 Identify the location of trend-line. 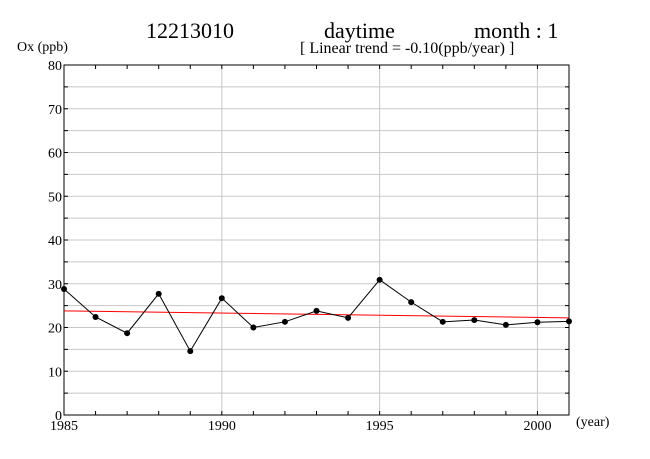
(316, 314).